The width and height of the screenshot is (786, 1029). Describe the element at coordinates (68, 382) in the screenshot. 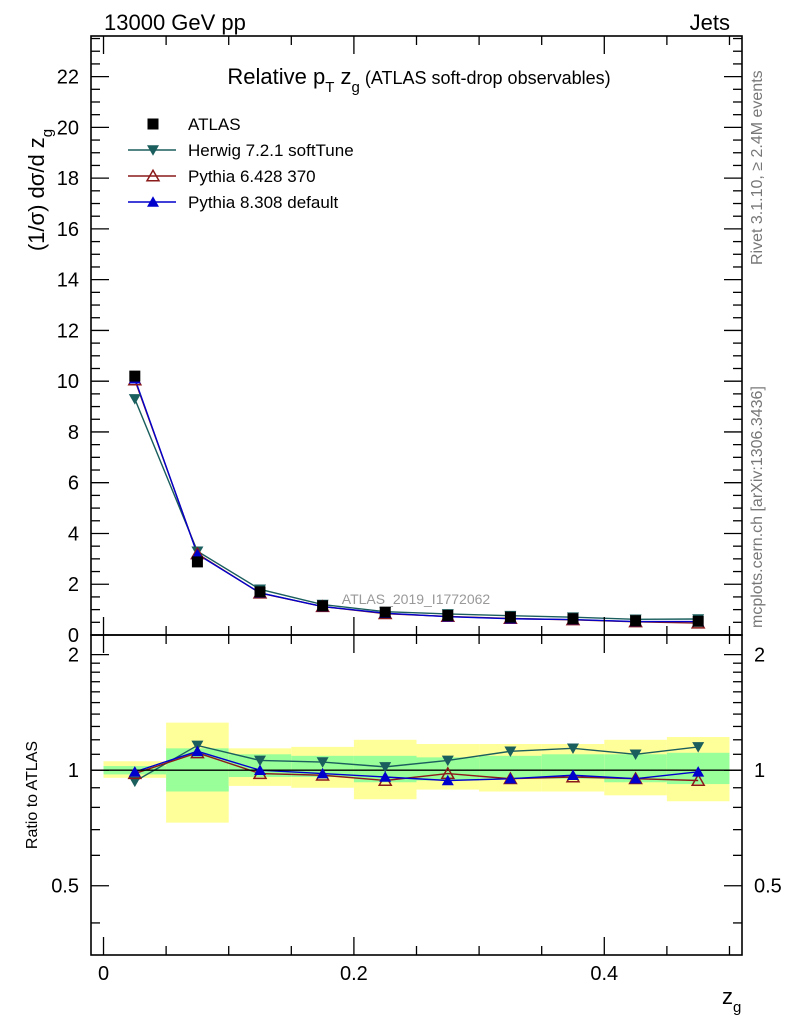

I see `y-tick-label: 10` at that location.